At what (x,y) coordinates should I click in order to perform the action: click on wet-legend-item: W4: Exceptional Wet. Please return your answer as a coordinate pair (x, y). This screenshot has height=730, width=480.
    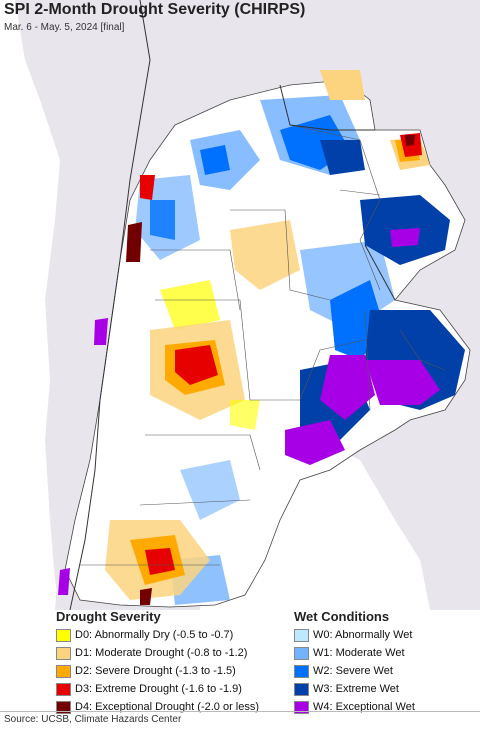
    Looking at the image, I should click on (354, 707).